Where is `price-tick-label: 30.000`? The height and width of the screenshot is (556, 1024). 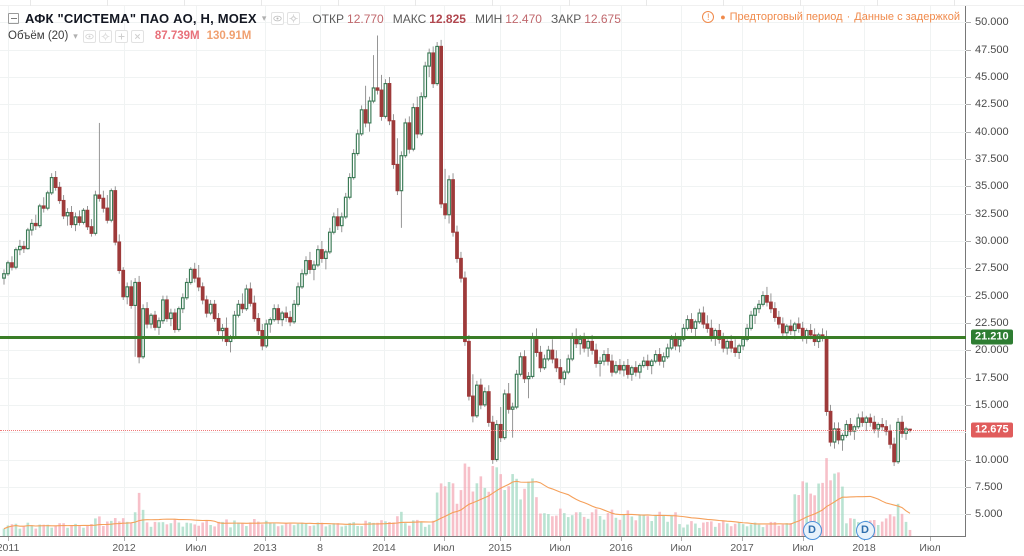 price-tick-label: 30.000 is located at coordinates (992, 240).